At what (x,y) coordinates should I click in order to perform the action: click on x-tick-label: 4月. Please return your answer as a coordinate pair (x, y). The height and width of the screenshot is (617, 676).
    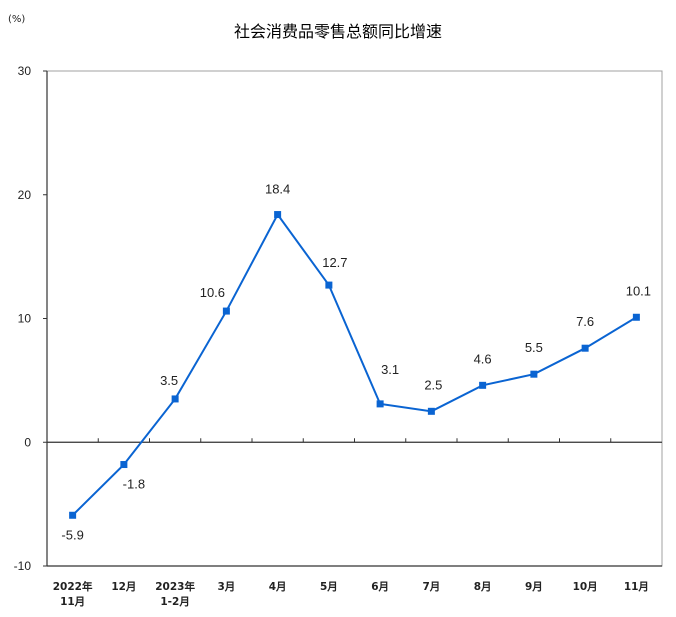
    Looking at the image, I should click on (278, 587).